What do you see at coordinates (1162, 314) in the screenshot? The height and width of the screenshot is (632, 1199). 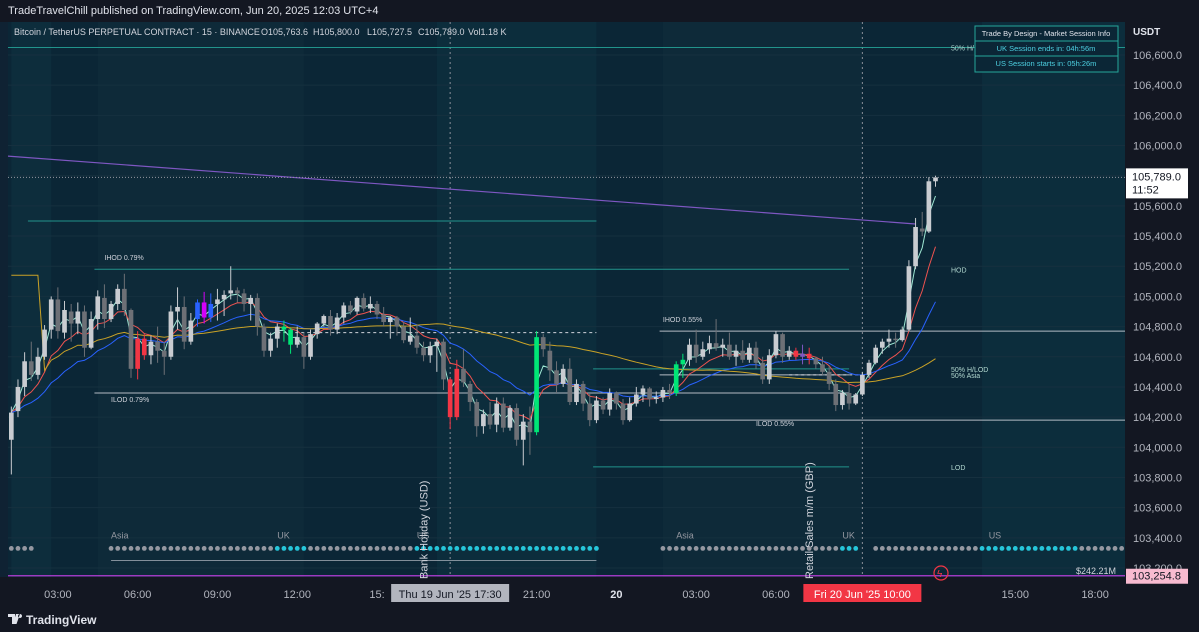 I see `price-scale` at bounding box center [1162, 314].